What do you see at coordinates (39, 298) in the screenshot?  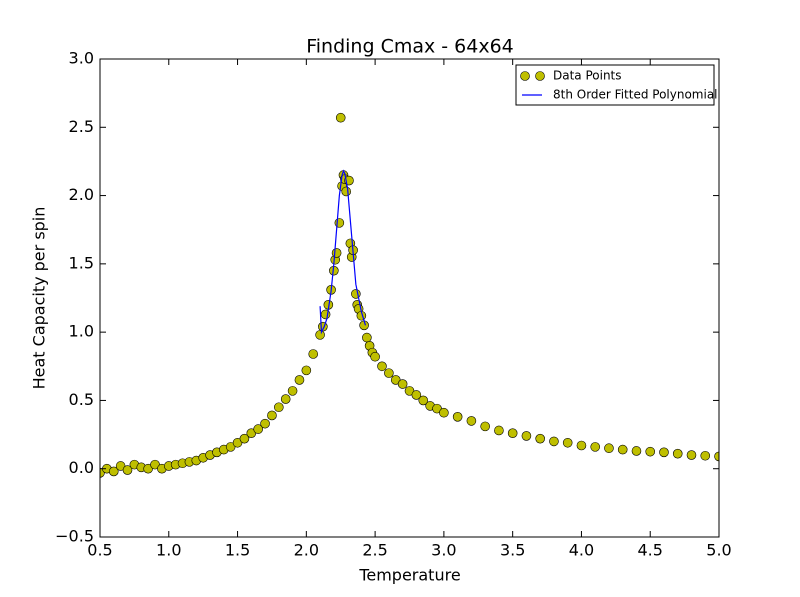 I see `y-axis-label: Heat Capacity per spin` at bounding box center [39, 298].